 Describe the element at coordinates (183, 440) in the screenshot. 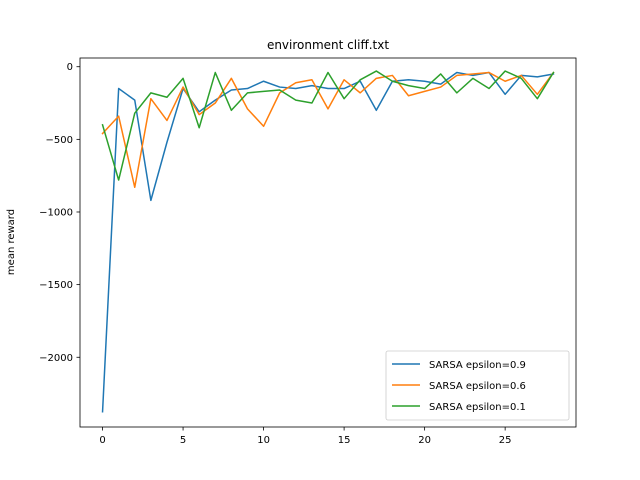

I see `x-tick-label: 5` at that location.